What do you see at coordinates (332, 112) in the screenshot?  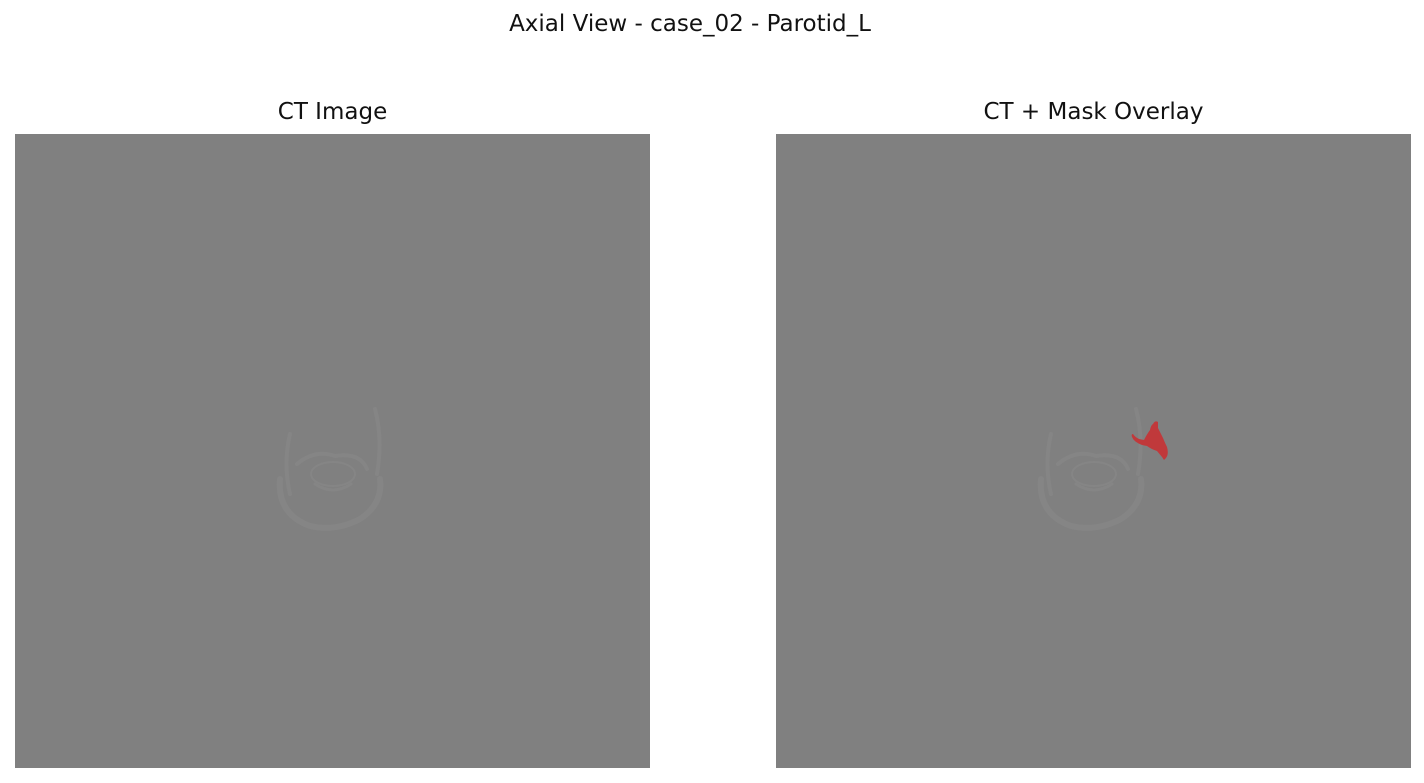 I see `ct-image-title: CT Image` at bounding box center [332, 112].